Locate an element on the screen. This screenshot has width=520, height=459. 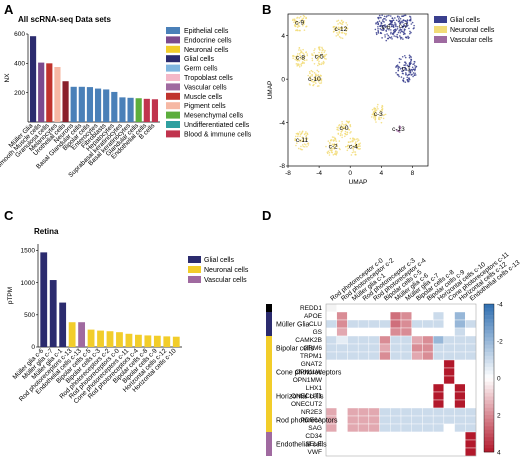
chart-b-cluster-label: c-2 is located at coordinates (333, 146).